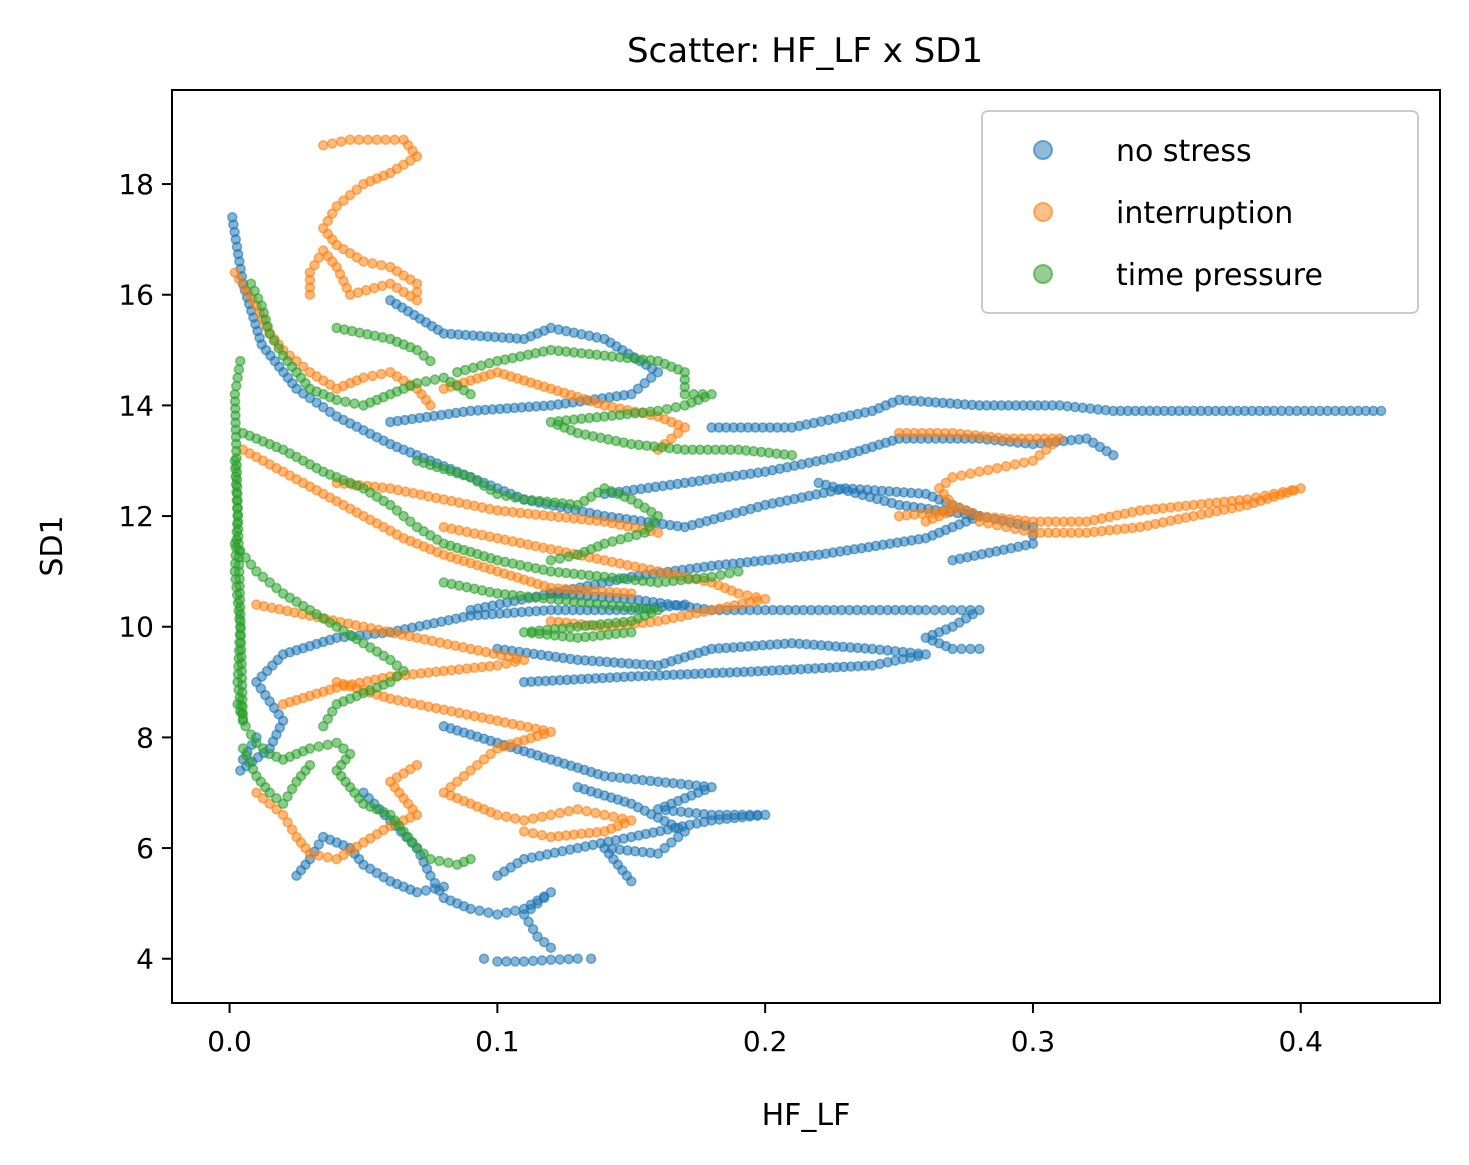 The height and width of the screenshot is (1165, 1469). What do you see at coordinates (1043, 150) in the screenshot?
I see `legend-marker-no-stress` at bounding box center [1043, 150].